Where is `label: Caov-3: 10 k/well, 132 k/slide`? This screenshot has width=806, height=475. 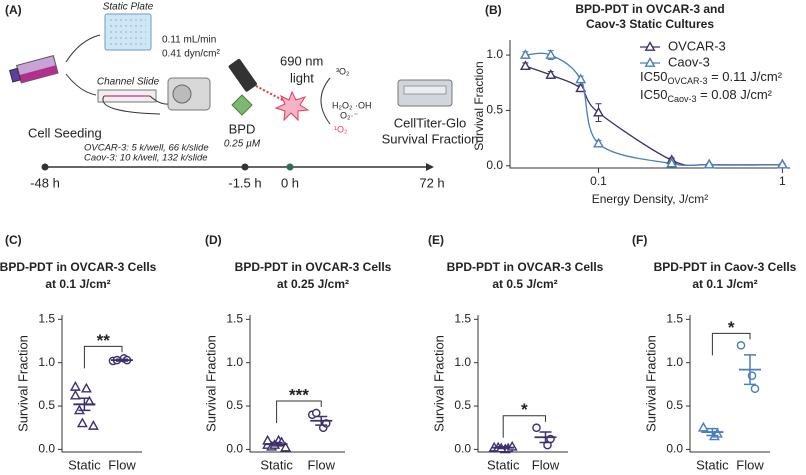 label: Caov-3: 10 k/well, 132 k/slide is located at coordinates (146, 158).